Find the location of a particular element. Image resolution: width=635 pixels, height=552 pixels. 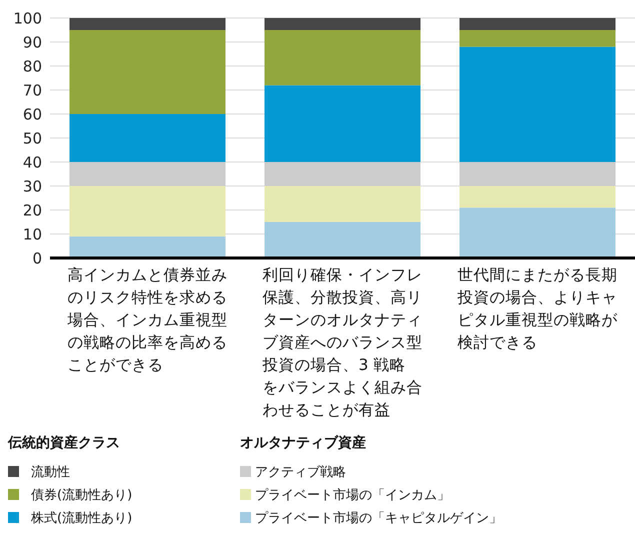

y-tick-label: 90 is located at coordinates (32, 42).